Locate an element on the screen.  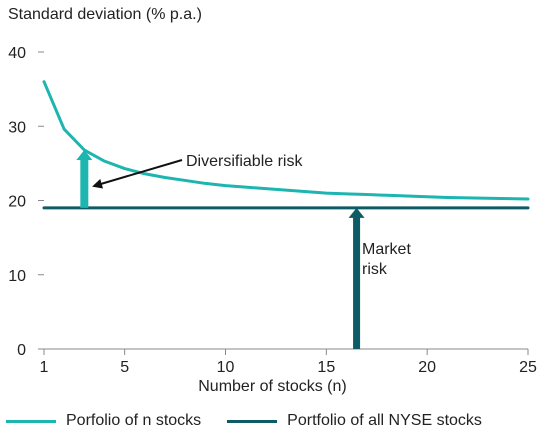
legend-label-n-stocks: Porfolio of n stocks is located at coordinates (134, 420).